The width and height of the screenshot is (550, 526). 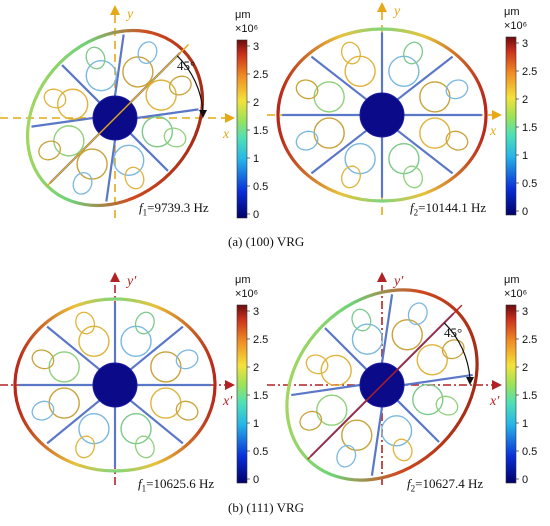 I want to click on colorbar-tick-label-a2-4: 1, so click(x=525, y=156).